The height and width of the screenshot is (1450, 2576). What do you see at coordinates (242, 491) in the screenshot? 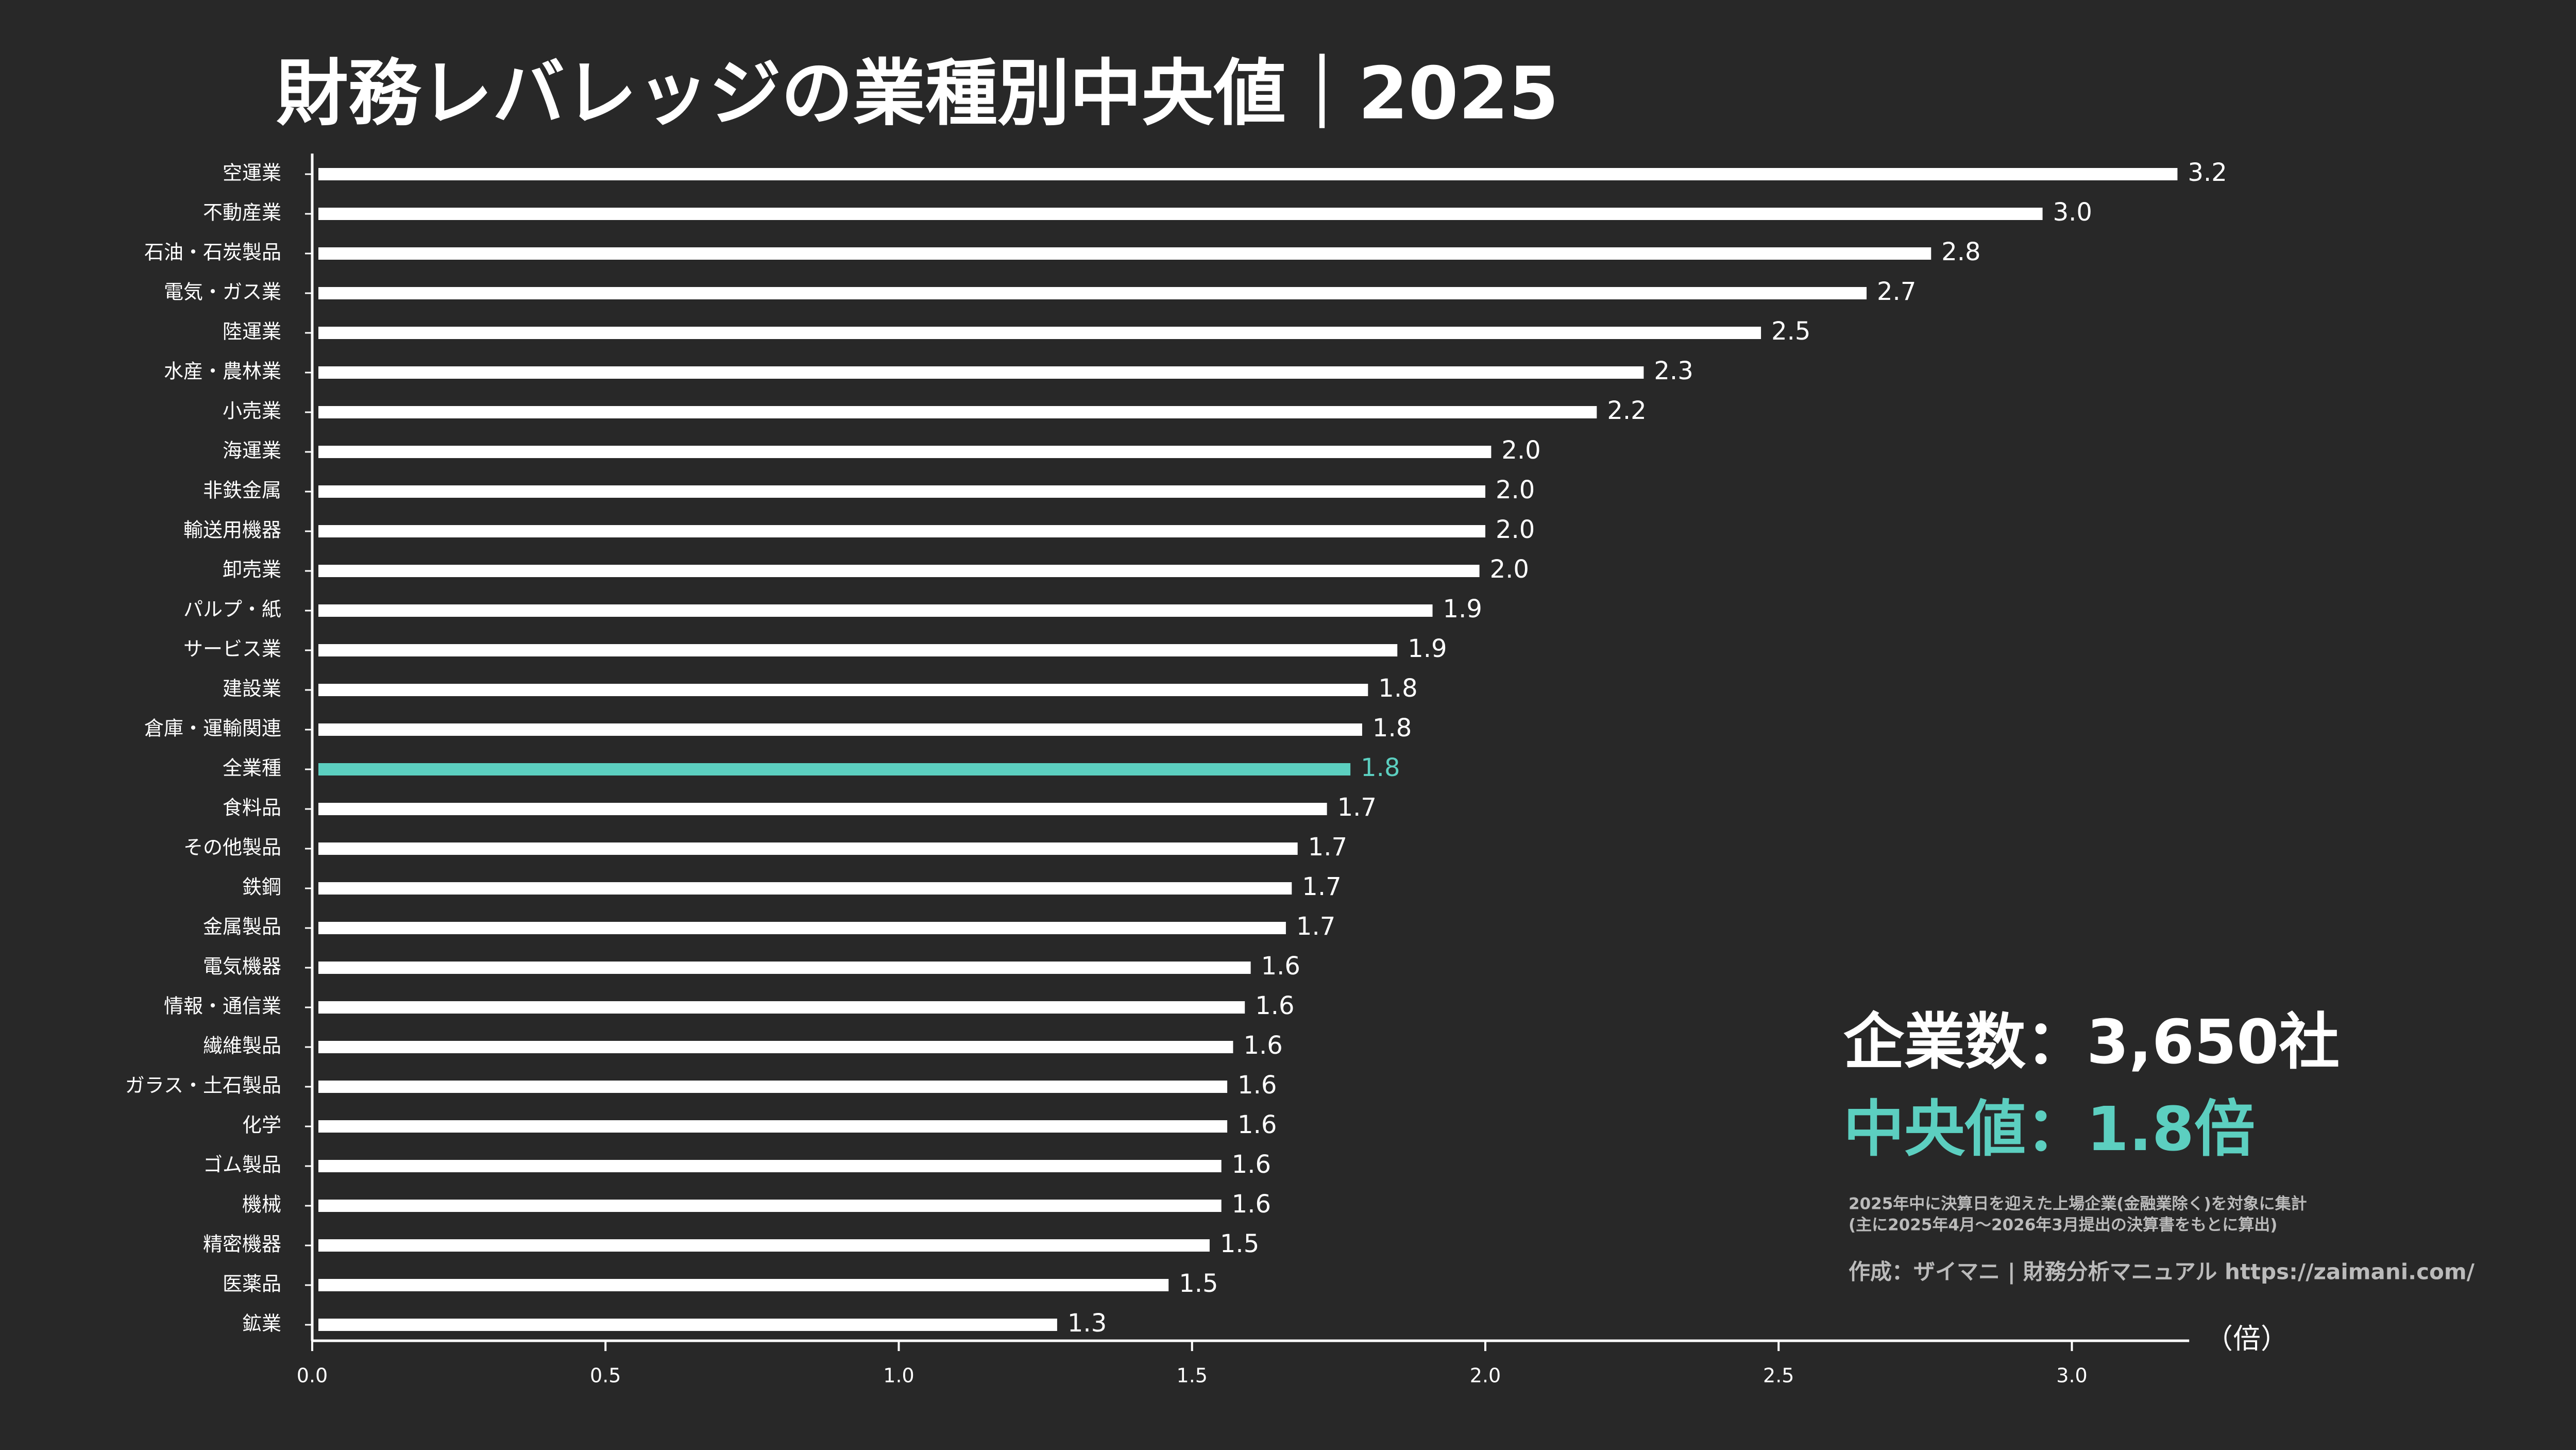
I see `y-tick-label: 非鉄金属` at bounding box center [242, 491].